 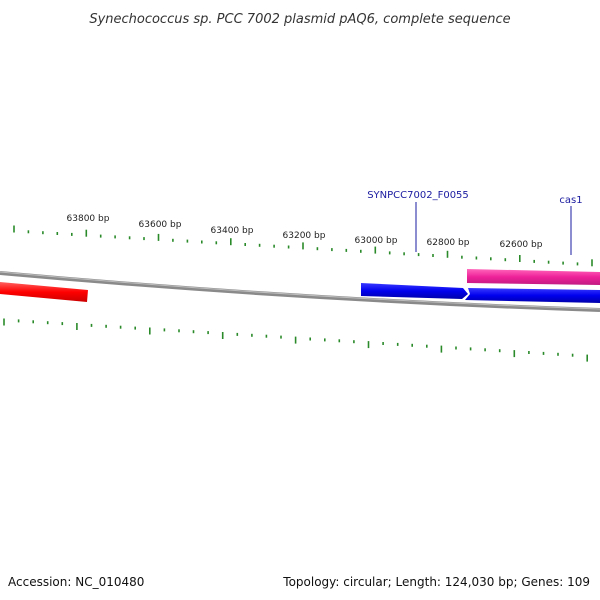 What do you see at coordinates (304, 236) in the screenshot?
I see `tick-label-63200: 63200 bp` at bounding box center [304, 236].